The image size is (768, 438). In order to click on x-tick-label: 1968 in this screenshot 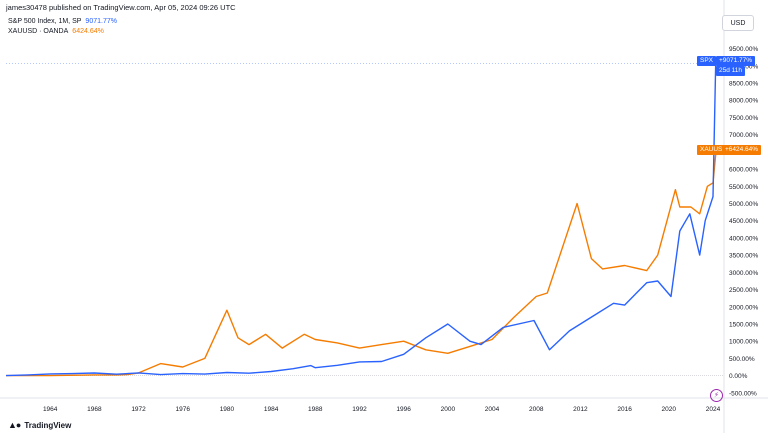, I will do `click(94, 409)`.